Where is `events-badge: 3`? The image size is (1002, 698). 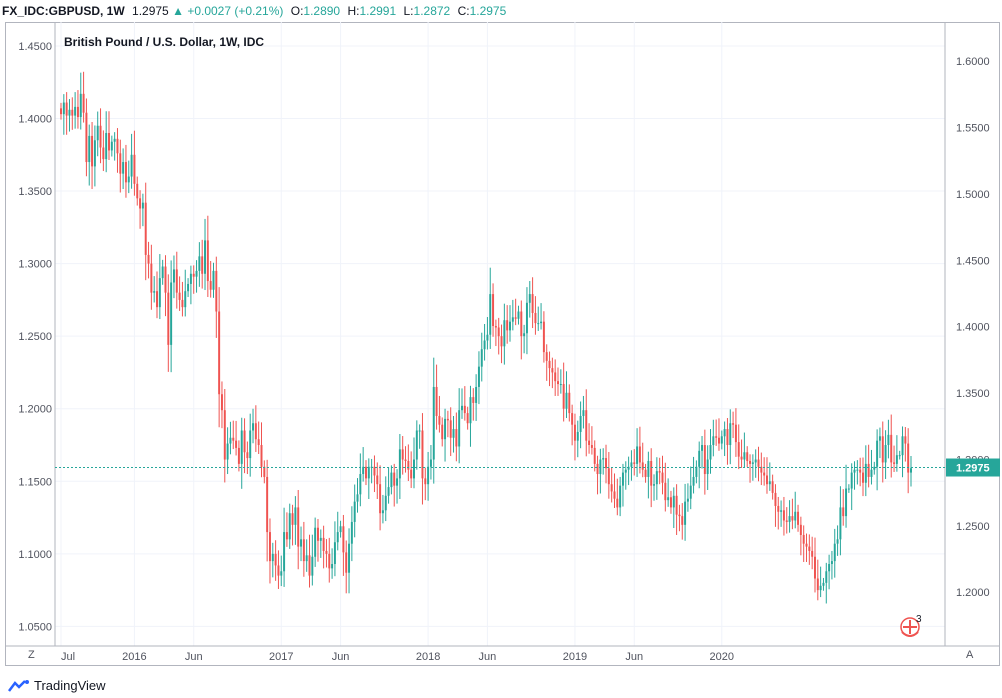 events-badge: 3 is located at coordinates (911, 625).